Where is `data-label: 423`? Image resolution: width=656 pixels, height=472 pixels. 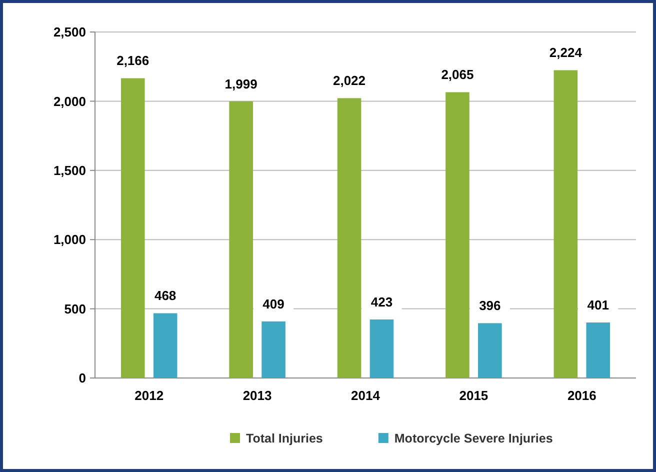 data-label: 423 is located at coordinates (381, 302).